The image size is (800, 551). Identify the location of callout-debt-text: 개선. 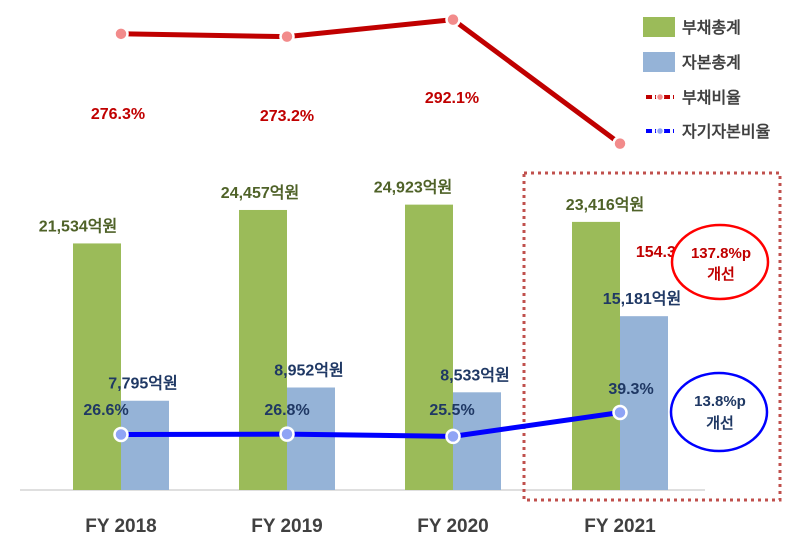
(721, 274).